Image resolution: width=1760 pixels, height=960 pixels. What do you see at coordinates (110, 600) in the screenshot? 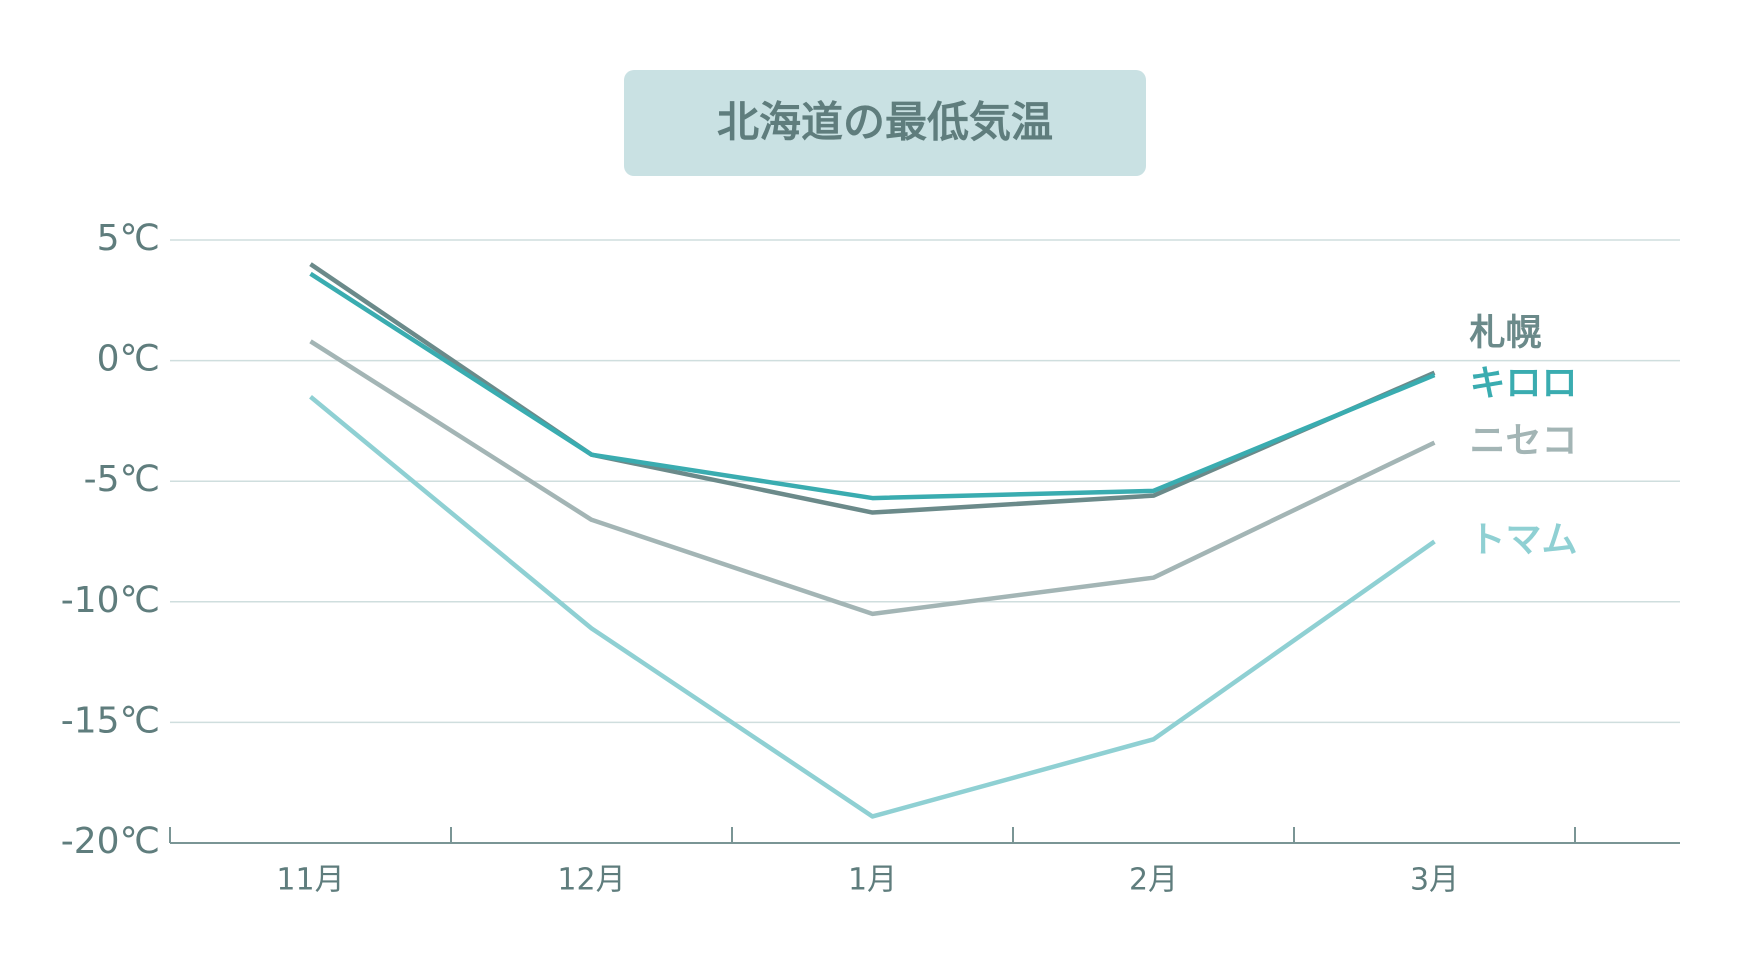
I see `y-tick-label: -10℃` at bounding box center [110, 600].